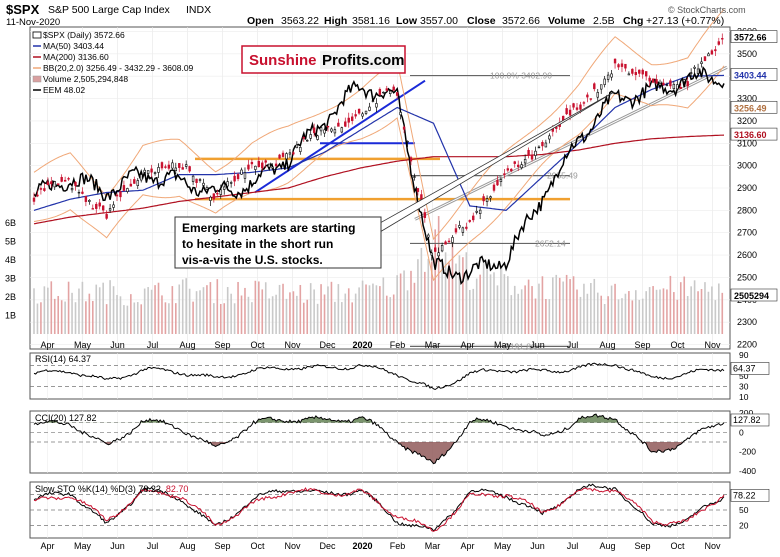  What do you see at coordinates (433, 546) in the screenshot?
I see `month-label-bottom: Mar` at bounding box center [433, 546].